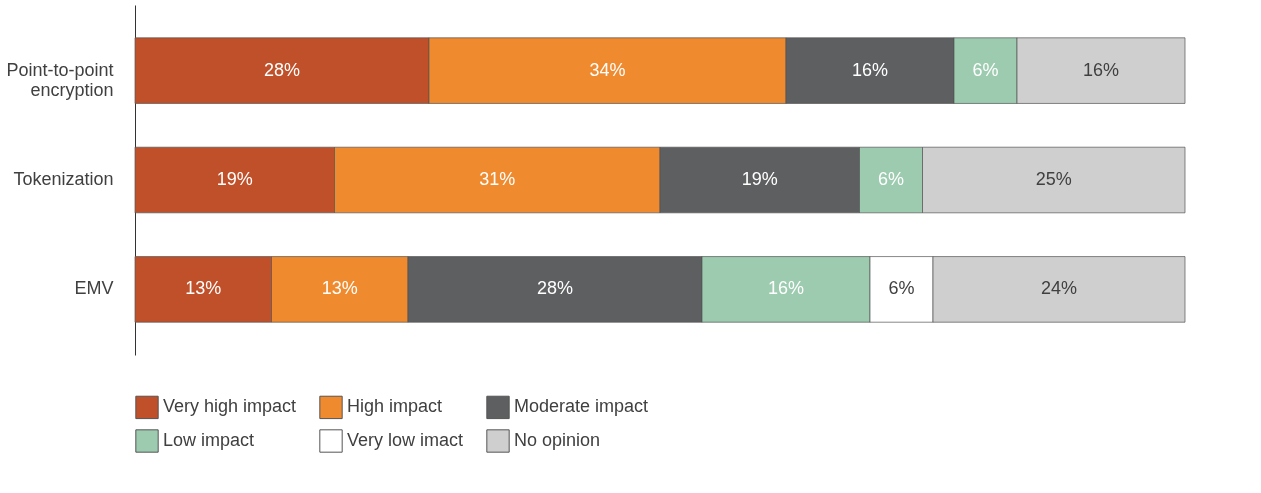 The height and width of the screenshot is (493, 1261). What do you see at coordinates (581, 406) in the screenshot?
I see `legend-label: Moderate impact` at bounding box center [581, 406].